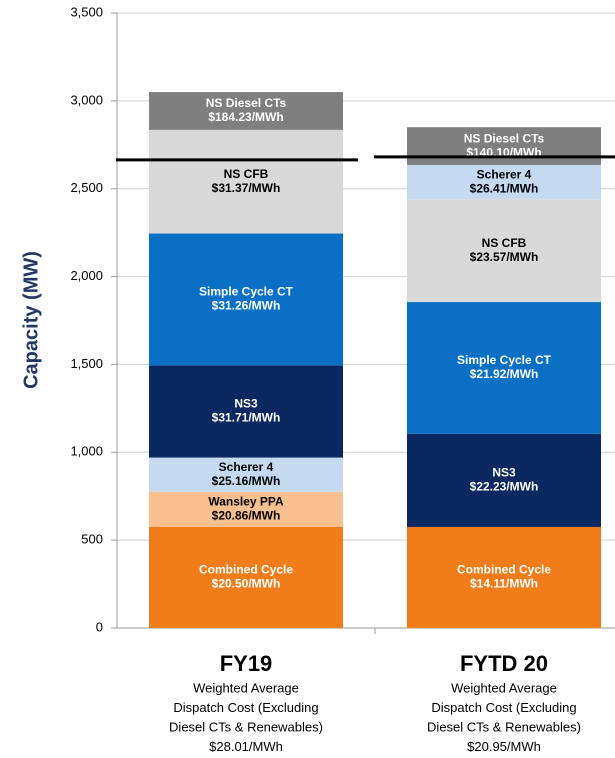 The width and height of the screenshot is (615, 758). I want to click on segment-cost: $31.37/MWh, so click(246, 188).